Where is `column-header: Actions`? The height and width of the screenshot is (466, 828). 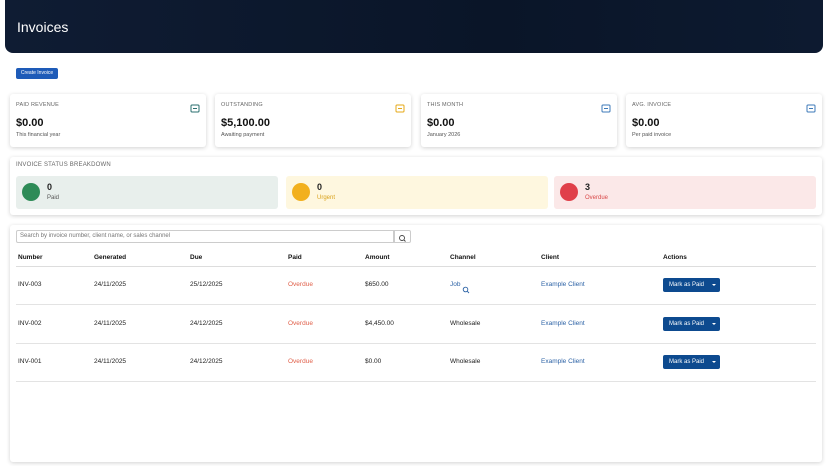
column-header: Actions is located at coordinates (675, 257).